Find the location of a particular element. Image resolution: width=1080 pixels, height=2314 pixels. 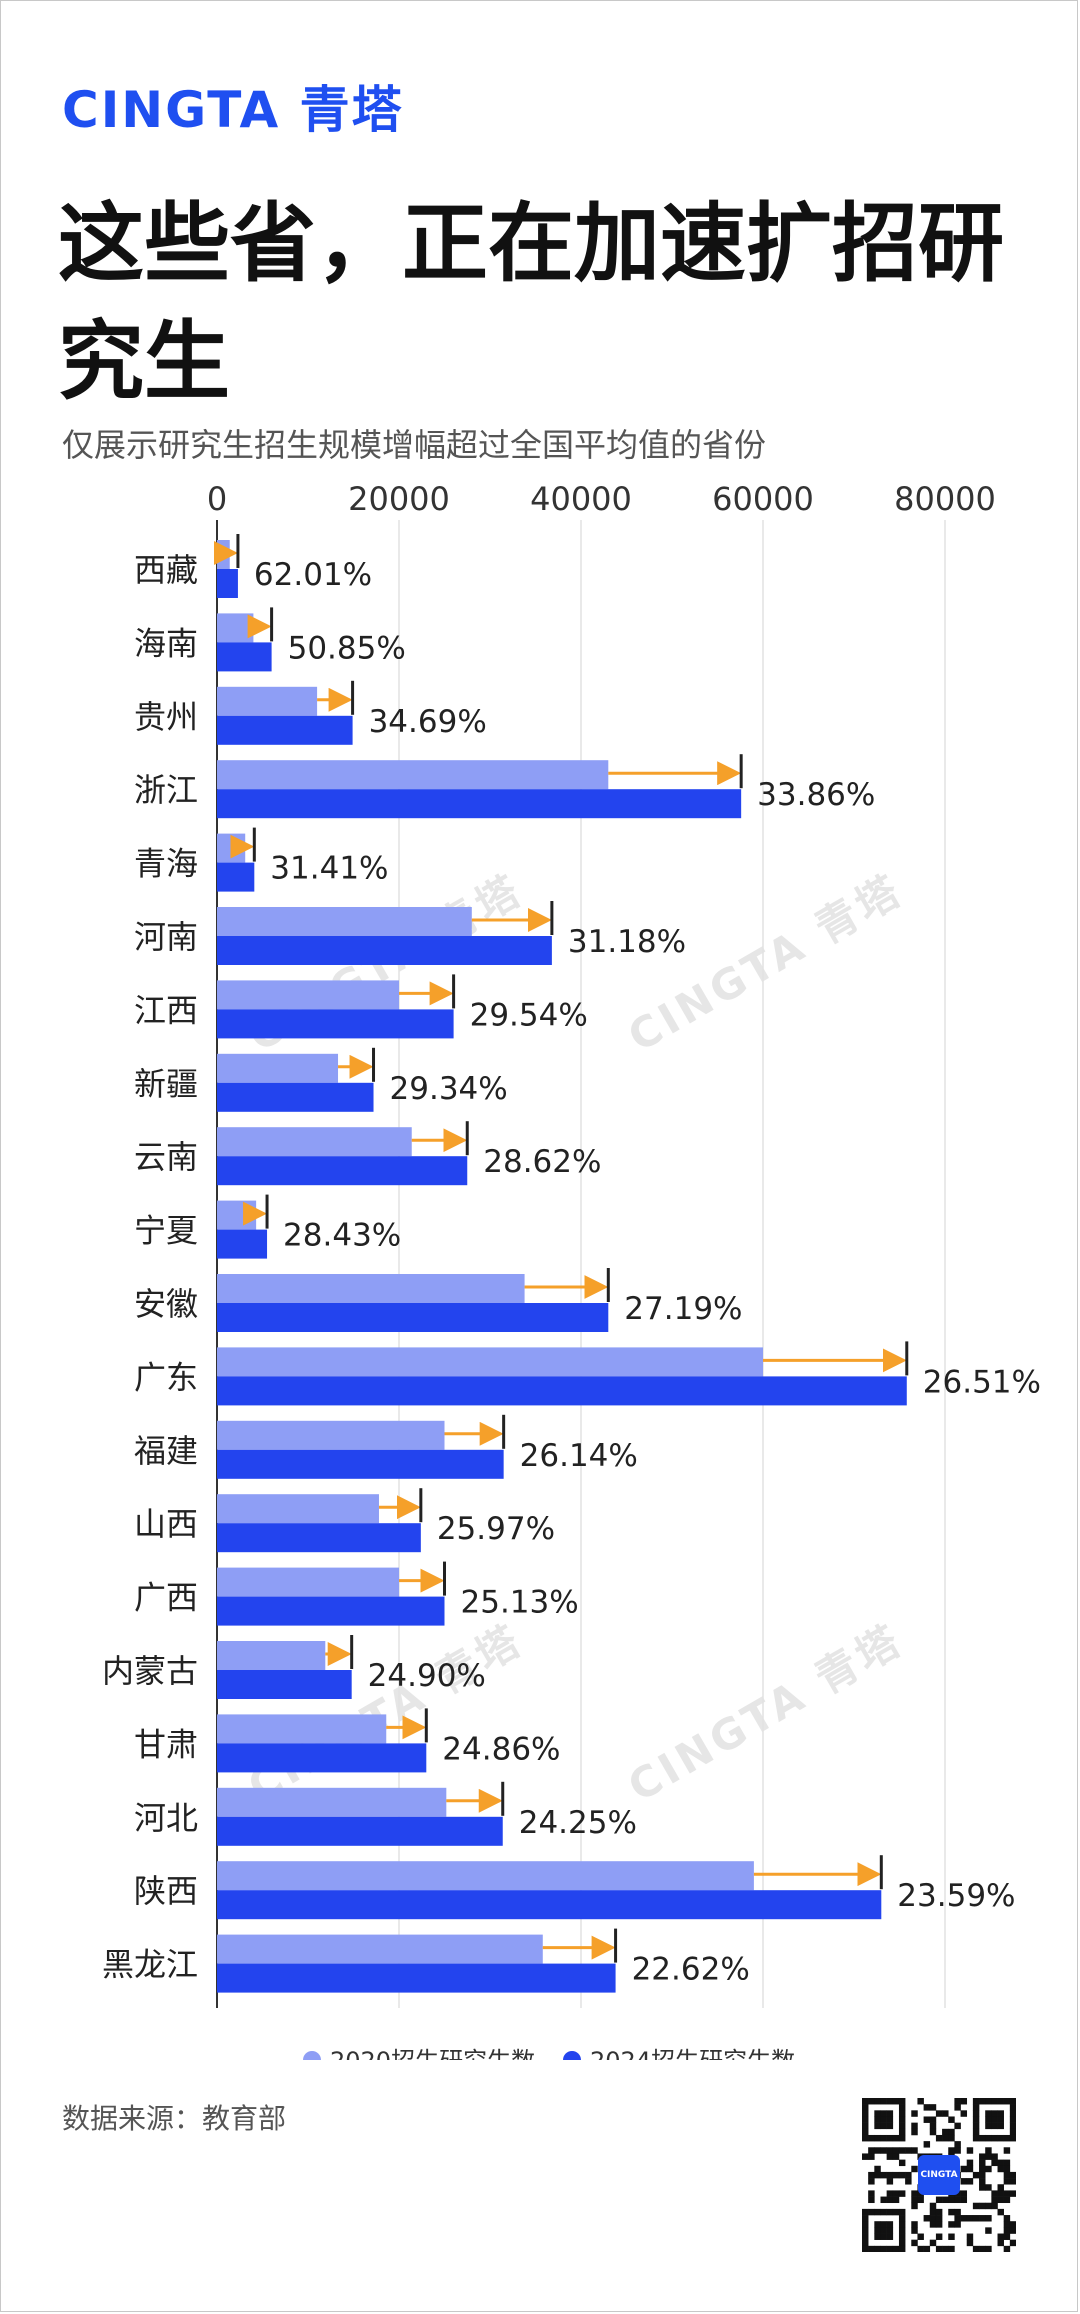

growth-label: 29.34% is located at coordinates (449, 1089).